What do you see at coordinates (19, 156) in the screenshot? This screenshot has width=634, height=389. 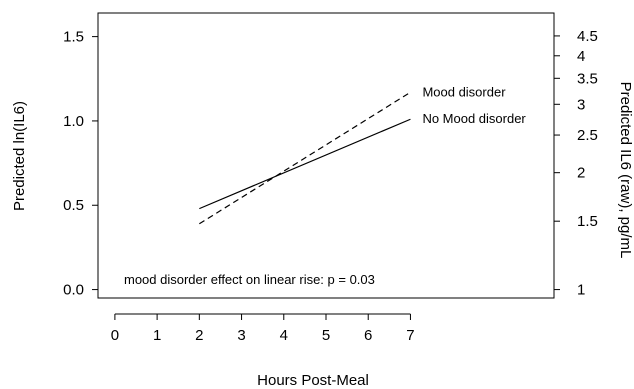 I see `y-axis-label: Predicted ln(IL6)` at bounding box center [19, 156].